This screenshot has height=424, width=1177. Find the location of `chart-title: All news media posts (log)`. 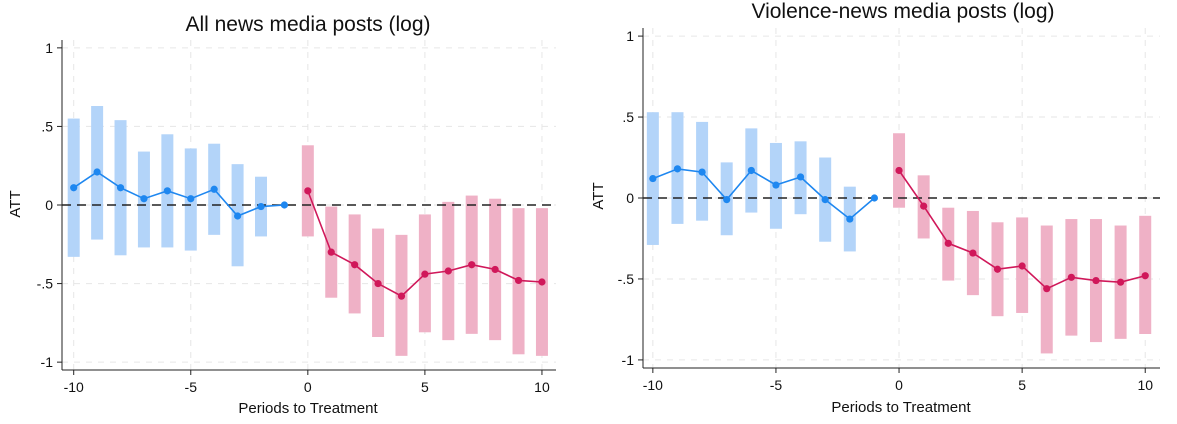

chart-title: All news media posts (log) is located at coordinates (307, 24).